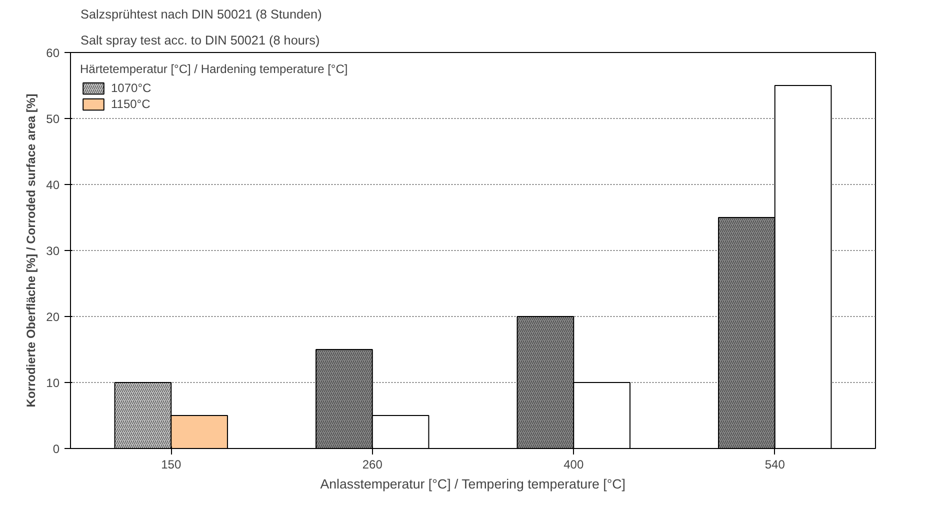 Image resolution: width=939 pixels, height=522 pixels. What do you see at coordinates (130, 104) in the screenshot?
I see `legend-label: 1150°C` at bounding box center [130, 104].